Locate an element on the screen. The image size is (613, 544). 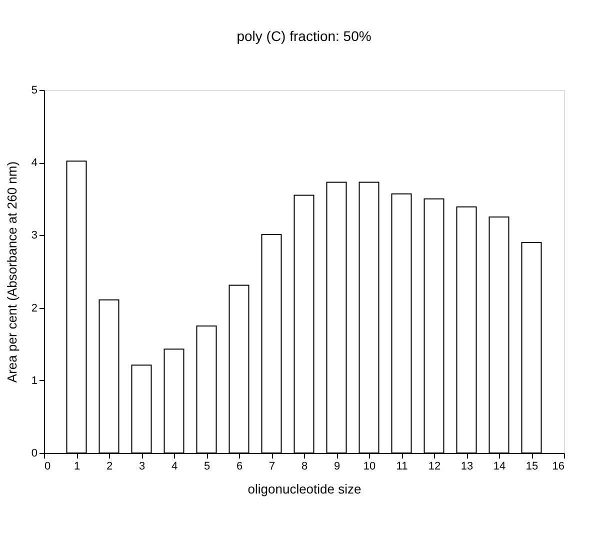
x-tick-label: 16 is located at coordinates (558, 466).